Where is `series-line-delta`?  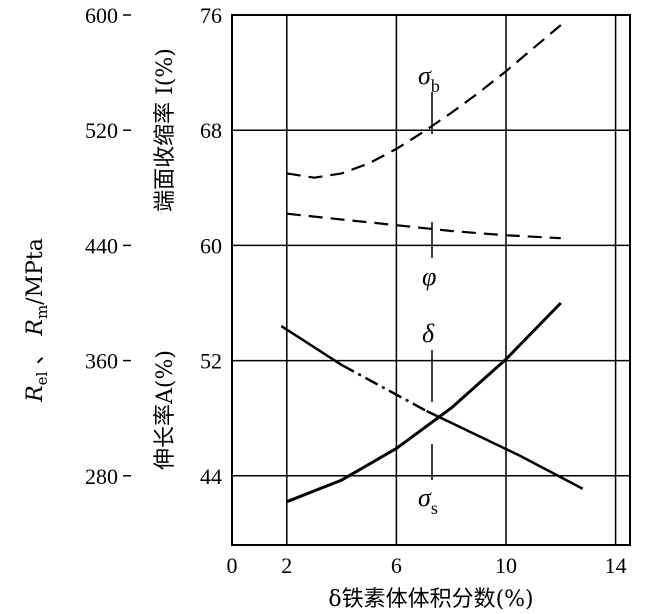
series-line-delta is located at coordinates (424, 402).